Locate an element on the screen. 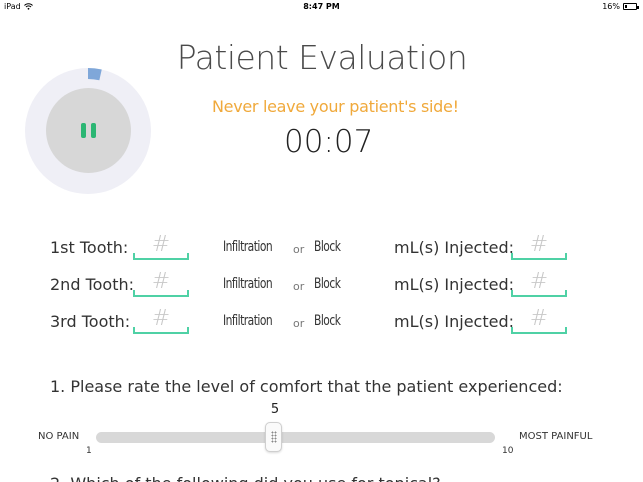 The height and width of the screenshot is (482, 643). warning-text: Never leave your patient's side! is located at coordinates (335, 106).